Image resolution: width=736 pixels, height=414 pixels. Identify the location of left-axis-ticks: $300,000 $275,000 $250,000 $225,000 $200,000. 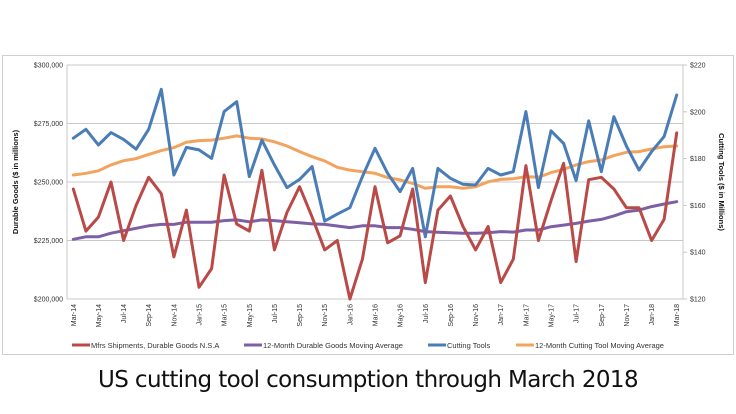
(48, 183).